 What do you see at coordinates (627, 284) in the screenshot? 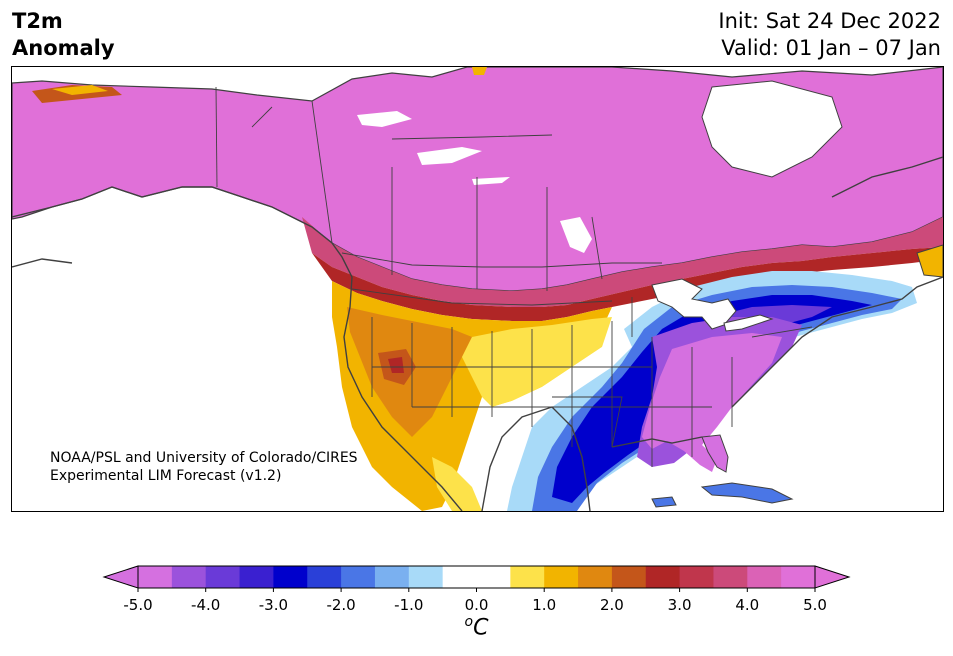
I see `anomaly-band-red` at bounding box center [627, 284].